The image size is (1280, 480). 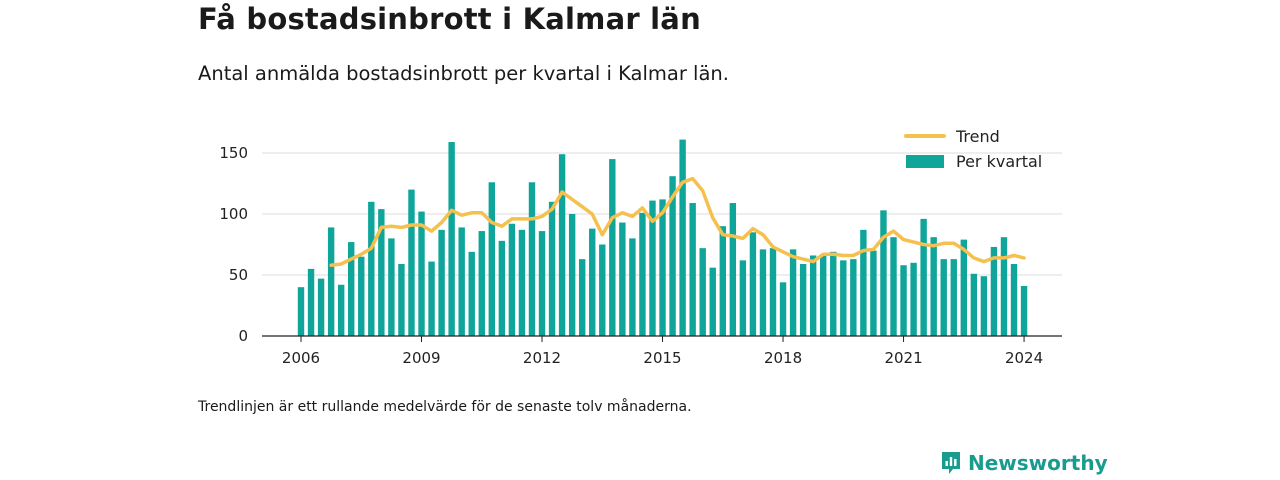 What do you see at coordinates (421, 358) in the screenshot?
I see `x-tick-label: 2009` at bounding box center [421, 358].